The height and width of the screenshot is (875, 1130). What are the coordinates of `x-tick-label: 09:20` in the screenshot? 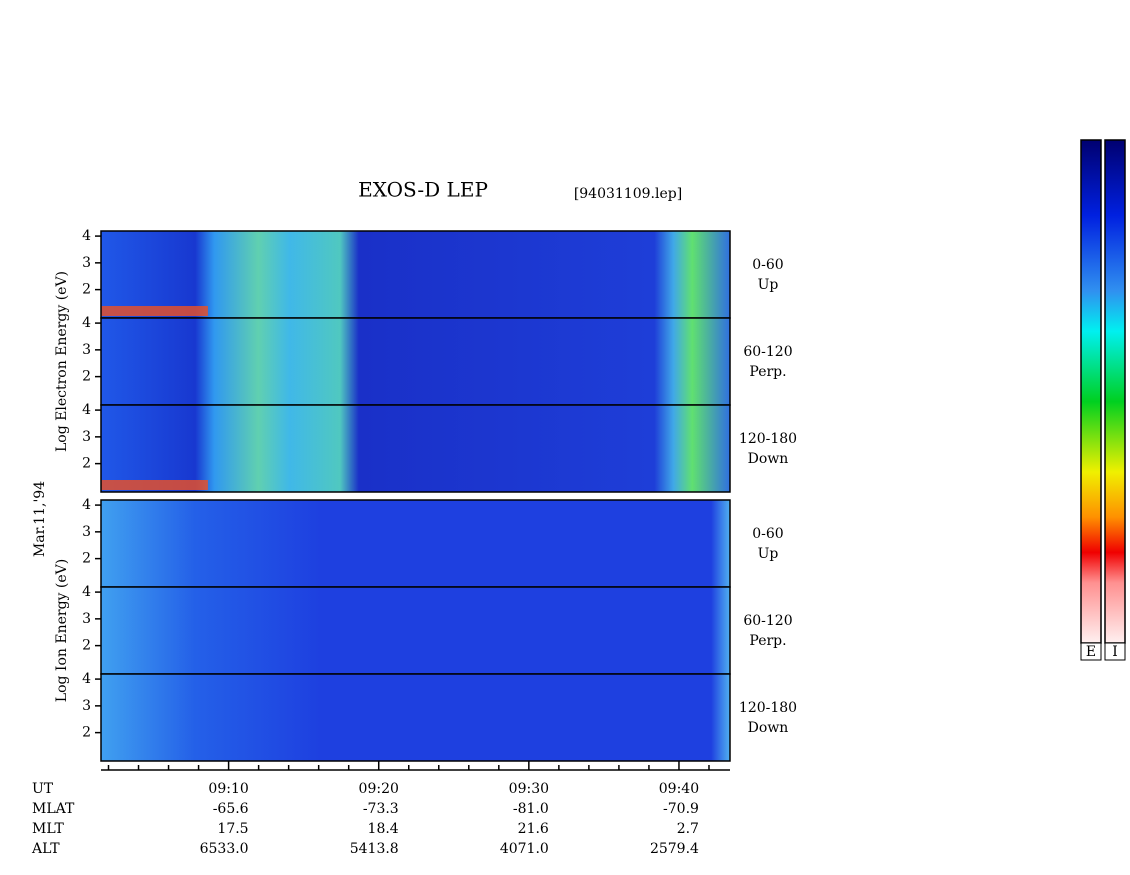 It's located at (379, 789).